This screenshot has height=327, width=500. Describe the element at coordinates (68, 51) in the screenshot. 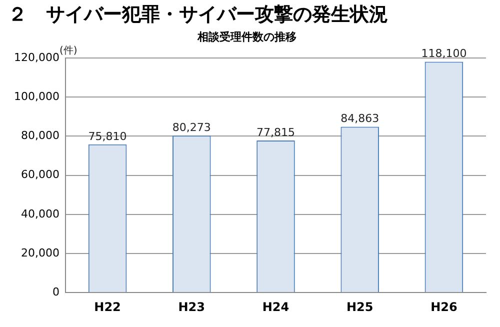

I see `y-axis-title: (件)` at that location.